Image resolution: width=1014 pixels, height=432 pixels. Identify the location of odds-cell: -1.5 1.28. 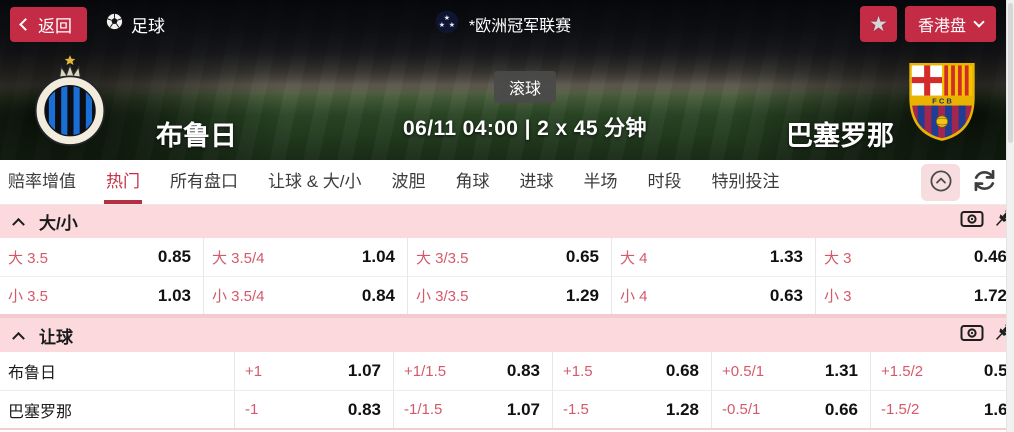
(632, 409).